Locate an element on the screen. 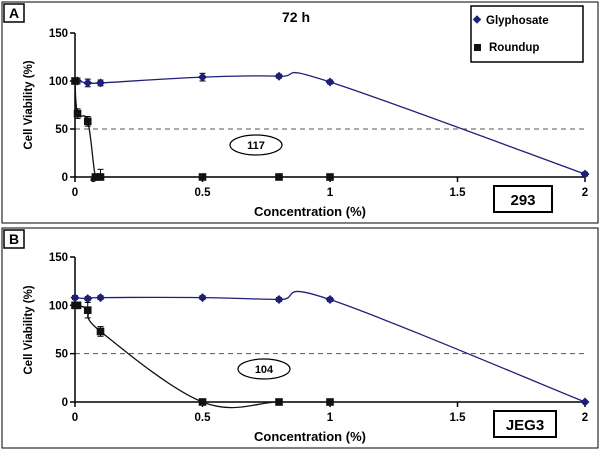  legend: Glyphosate Roundup is located at coordinates (527, 34).